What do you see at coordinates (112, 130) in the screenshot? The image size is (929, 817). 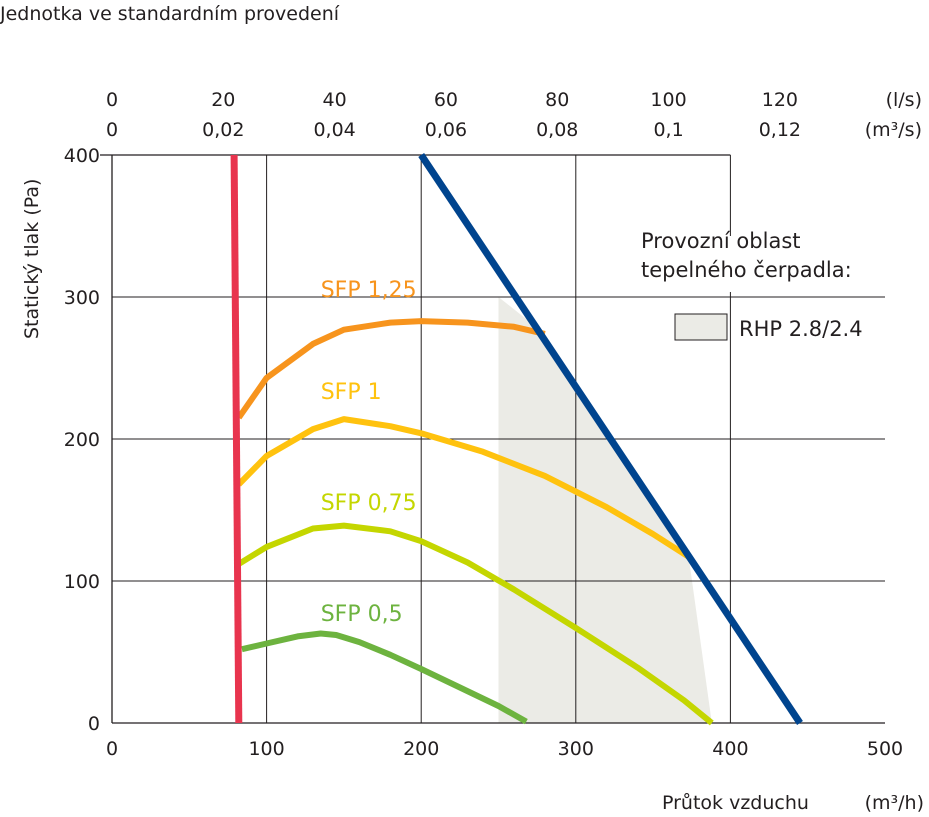 I see `top-tick-m3s-0: 0` at bounding box center [112, 130].